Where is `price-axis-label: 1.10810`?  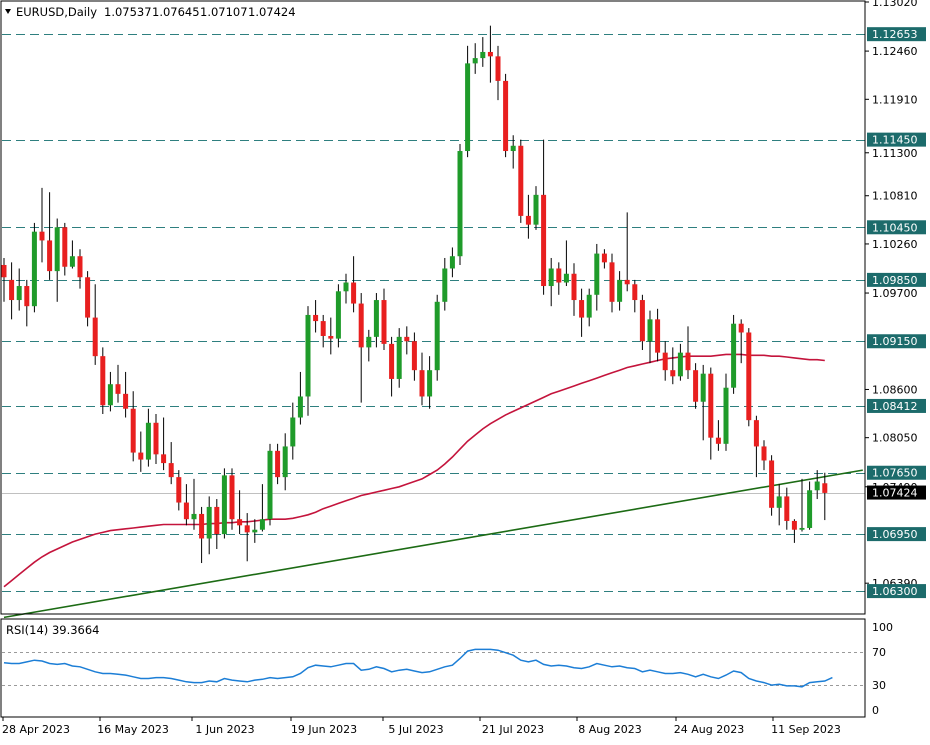
price-axis-label: 1.10810 is located at coordinates (895, 196).